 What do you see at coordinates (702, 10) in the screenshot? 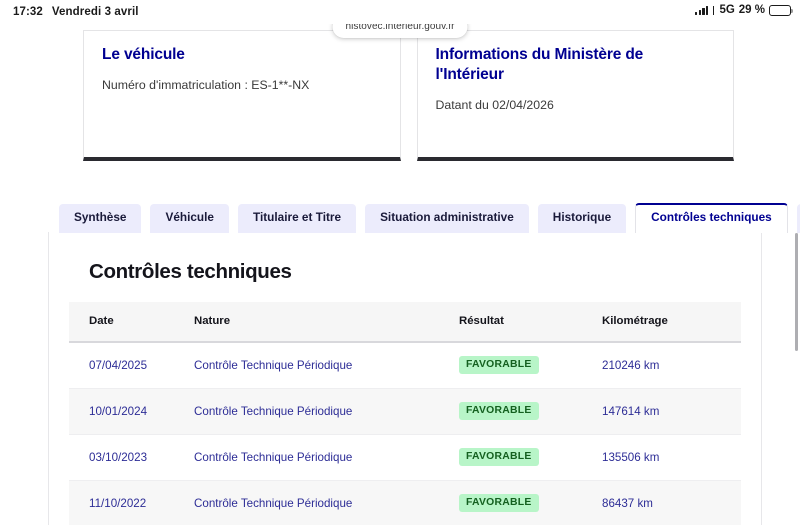
I see `cellular-signal-icon` at bounding box center [702, 10].